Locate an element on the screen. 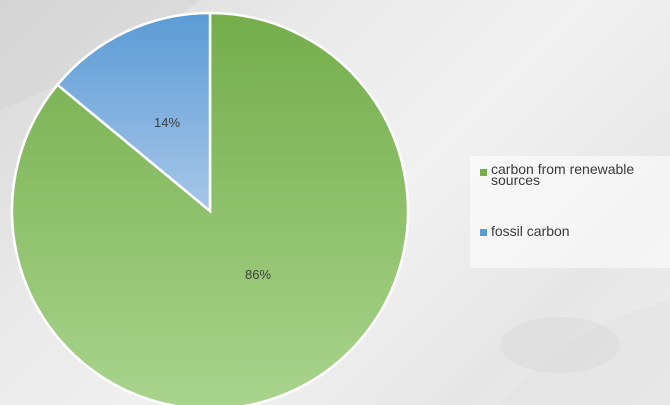 The width and height of the screenshot is (670, 405). legend-item-renewable: carbon from renewable sources is located at coordinates (575, 174).